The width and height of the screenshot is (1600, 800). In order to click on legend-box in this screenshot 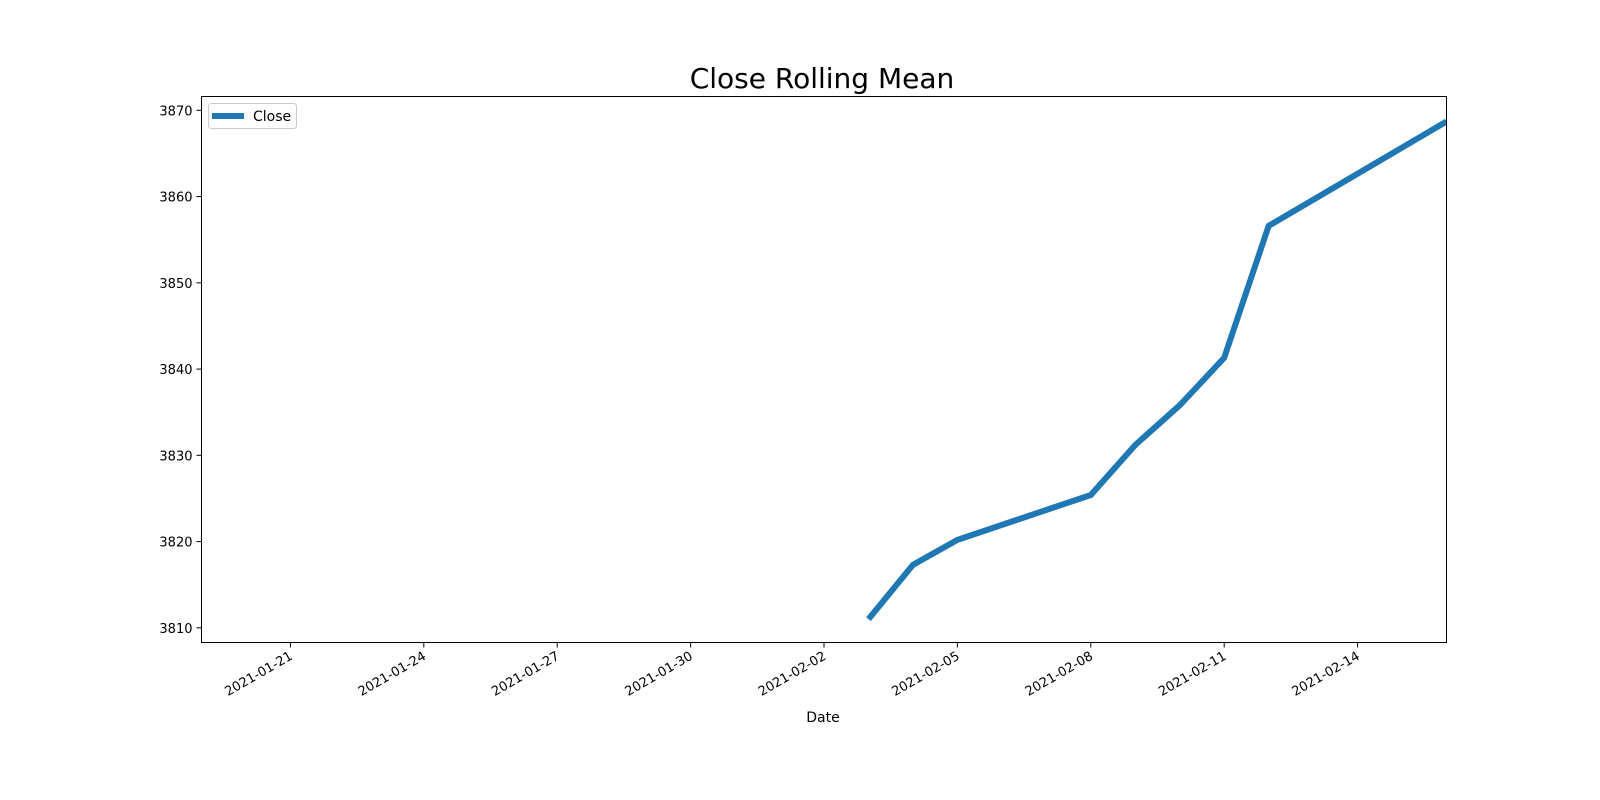, I will do `click(252, 116)`.